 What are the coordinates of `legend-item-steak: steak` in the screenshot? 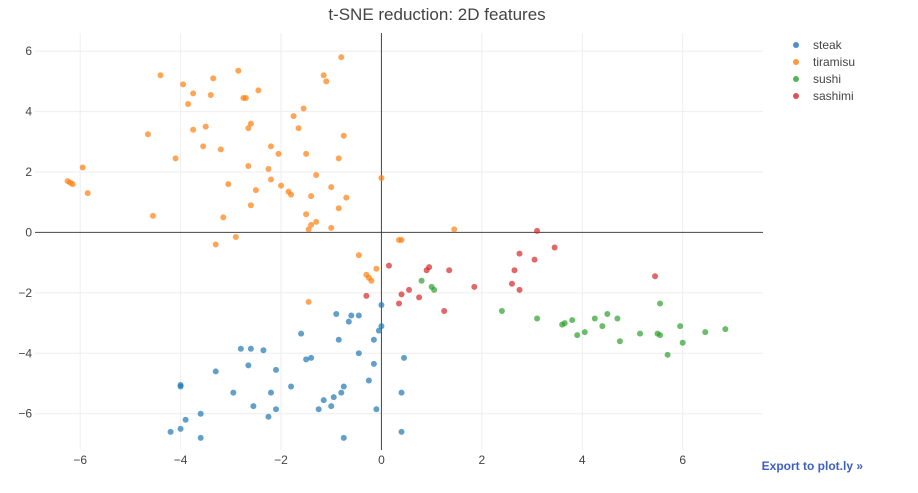 It's located at (818, 45).